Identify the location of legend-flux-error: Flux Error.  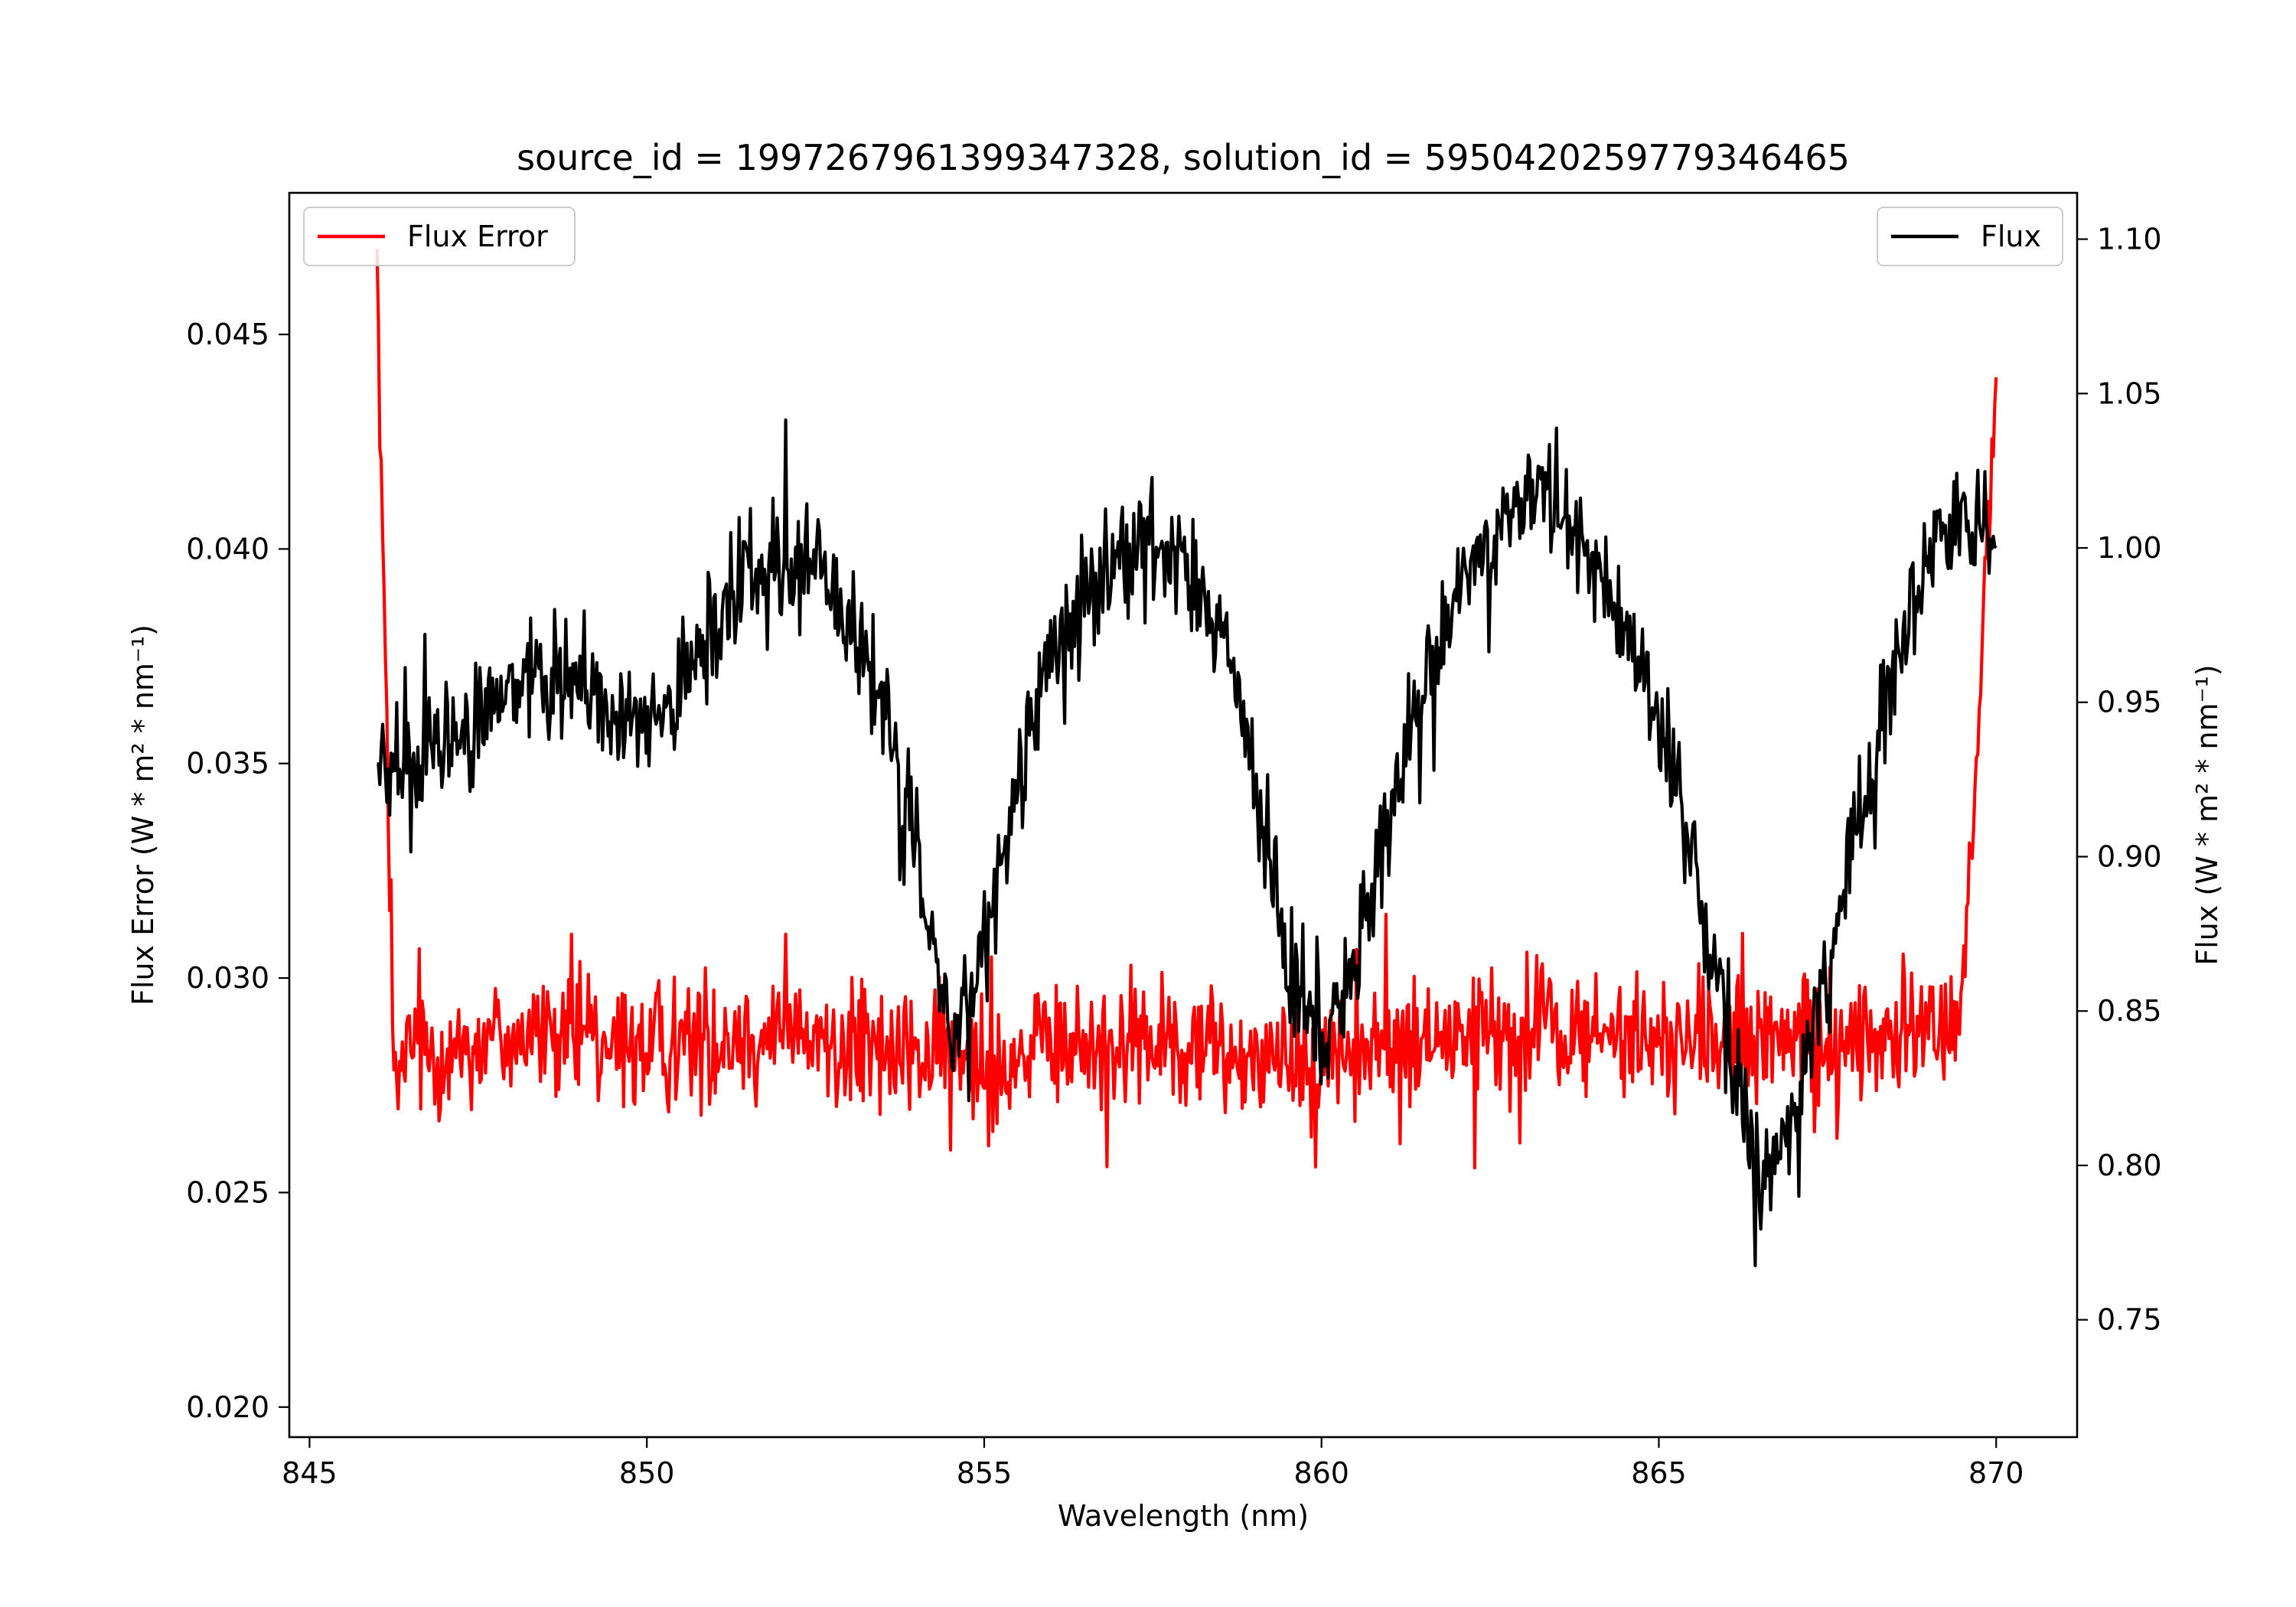
(439, 237).